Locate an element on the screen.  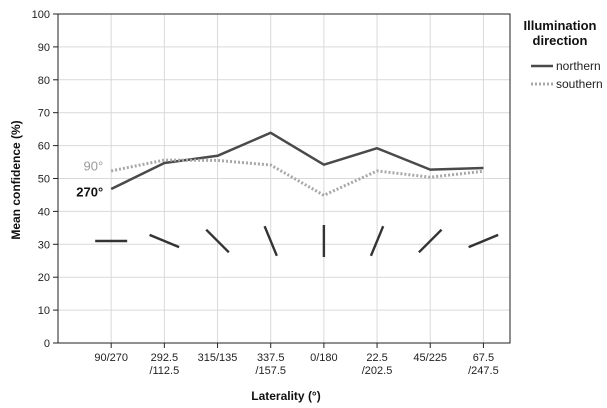
annotation-label: 90° is located at coordinates (94, 165).